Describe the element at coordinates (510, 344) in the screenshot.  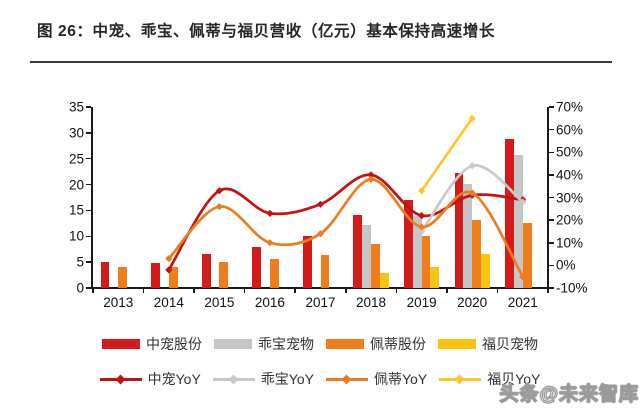
I see `legend-label: 福贝宠物` at that location.